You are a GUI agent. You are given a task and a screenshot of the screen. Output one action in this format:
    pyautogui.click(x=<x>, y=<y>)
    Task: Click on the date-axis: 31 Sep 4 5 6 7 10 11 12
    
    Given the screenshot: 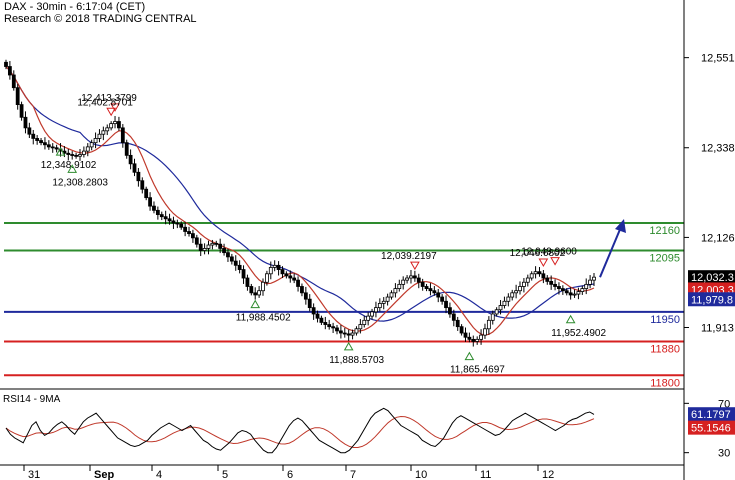 What is the action you would take?
    pyautogui.click(x=288, y=472)
    